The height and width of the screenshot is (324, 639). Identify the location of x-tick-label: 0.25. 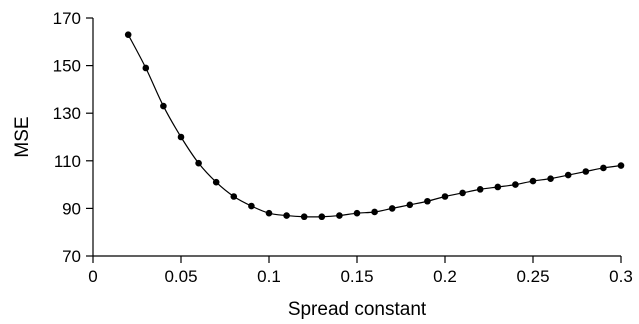
(532, 276).